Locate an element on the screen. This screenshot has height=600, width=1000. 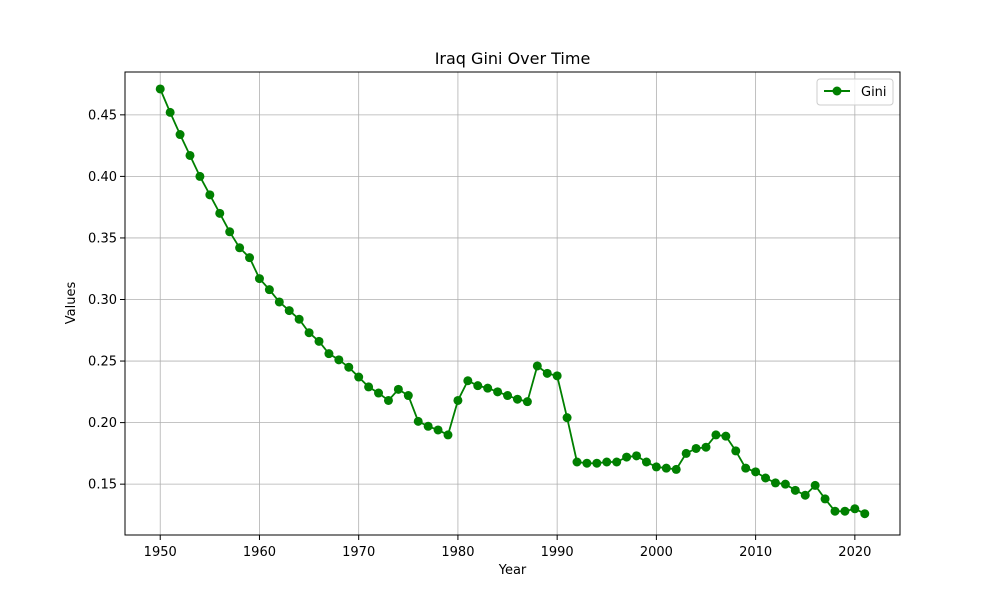
x-tick-label: 2020 is located at coordinates (854, 552).